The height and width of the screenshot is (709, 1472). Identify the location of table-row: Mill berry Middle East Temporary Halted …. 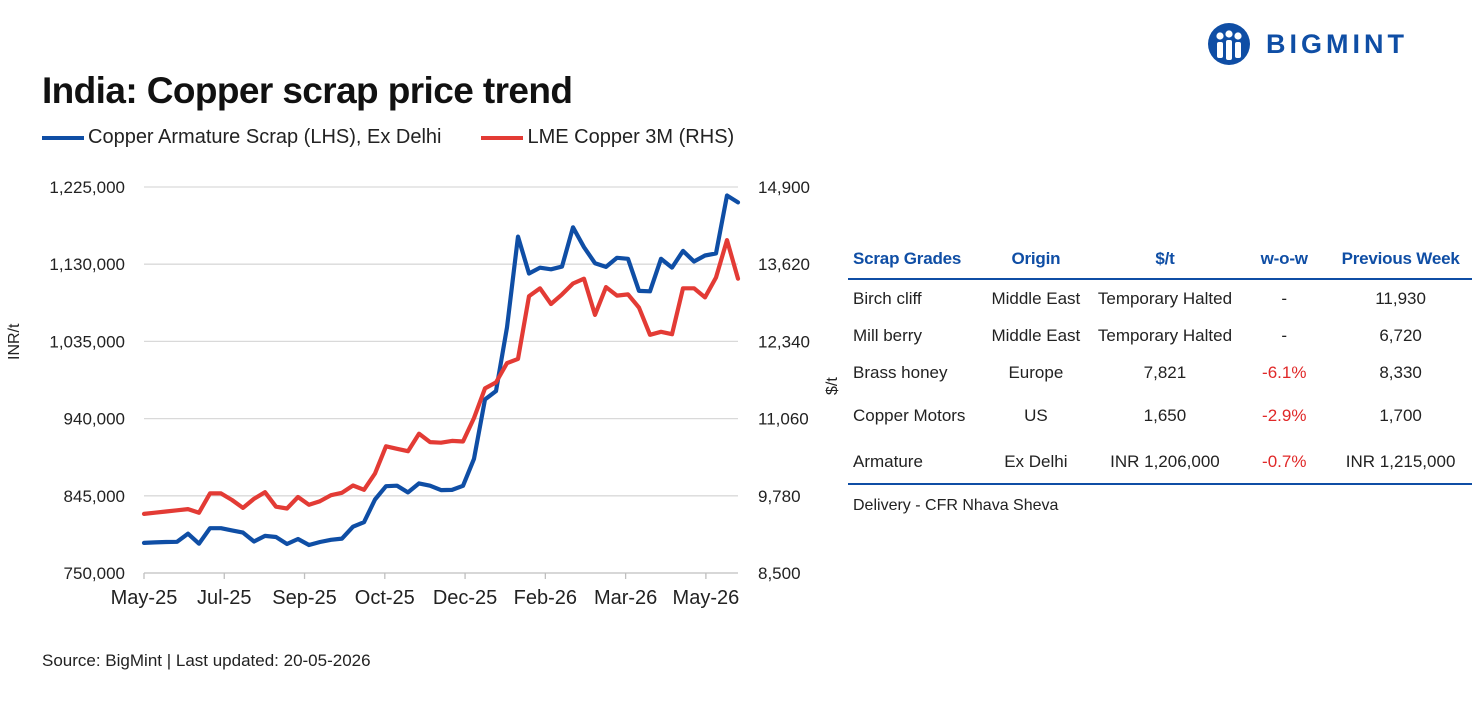
(1160, 335).